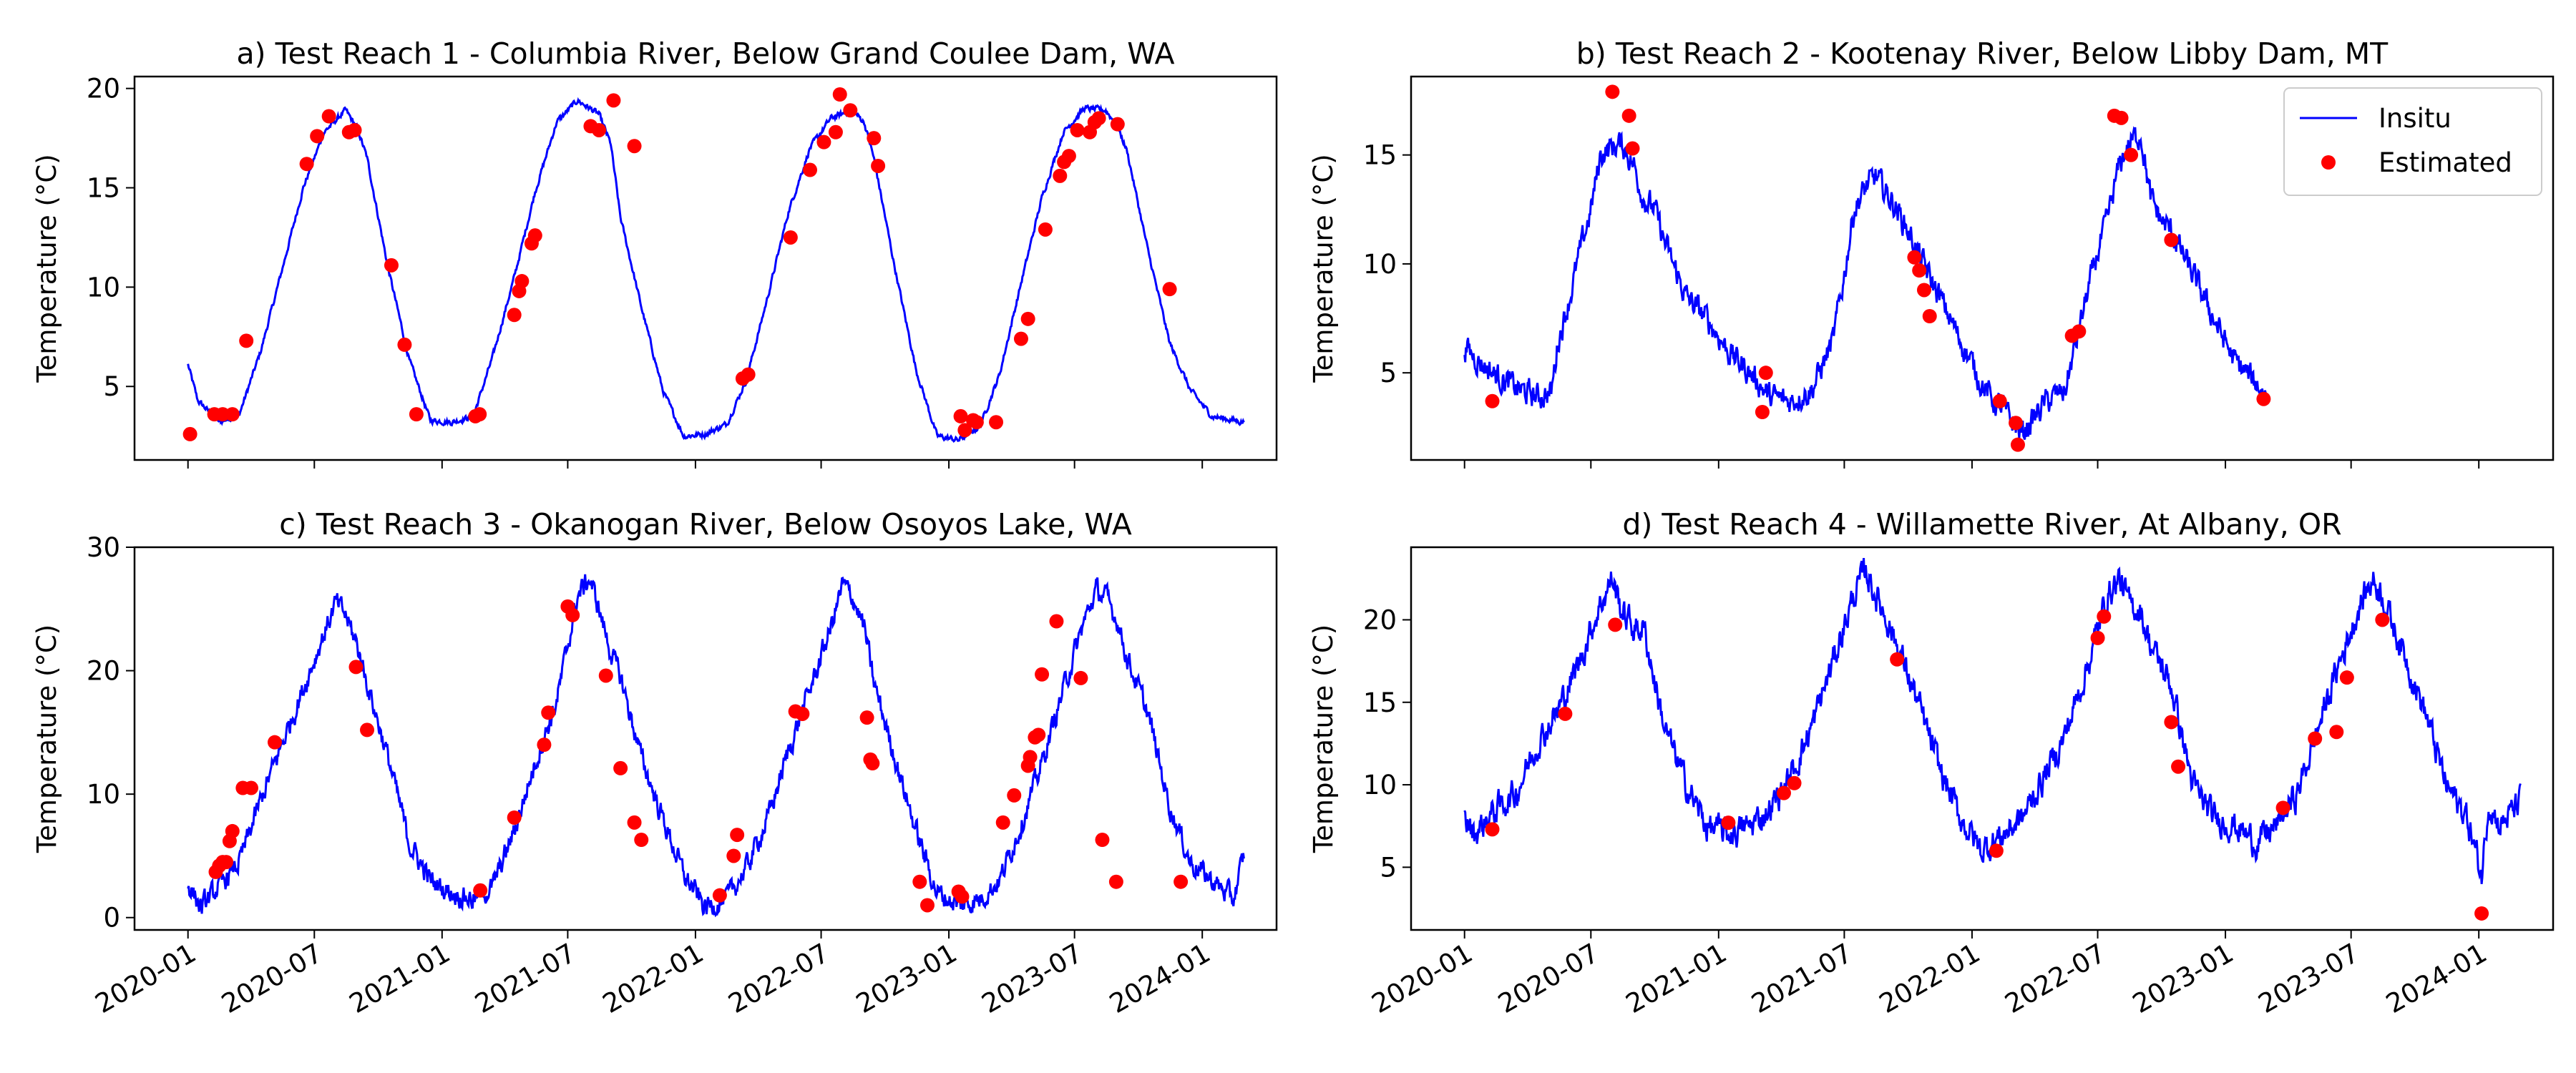 This screenshot has width=2576, height=1073. I want to click on legend: Insitu Estimated, so click(2412, 141).